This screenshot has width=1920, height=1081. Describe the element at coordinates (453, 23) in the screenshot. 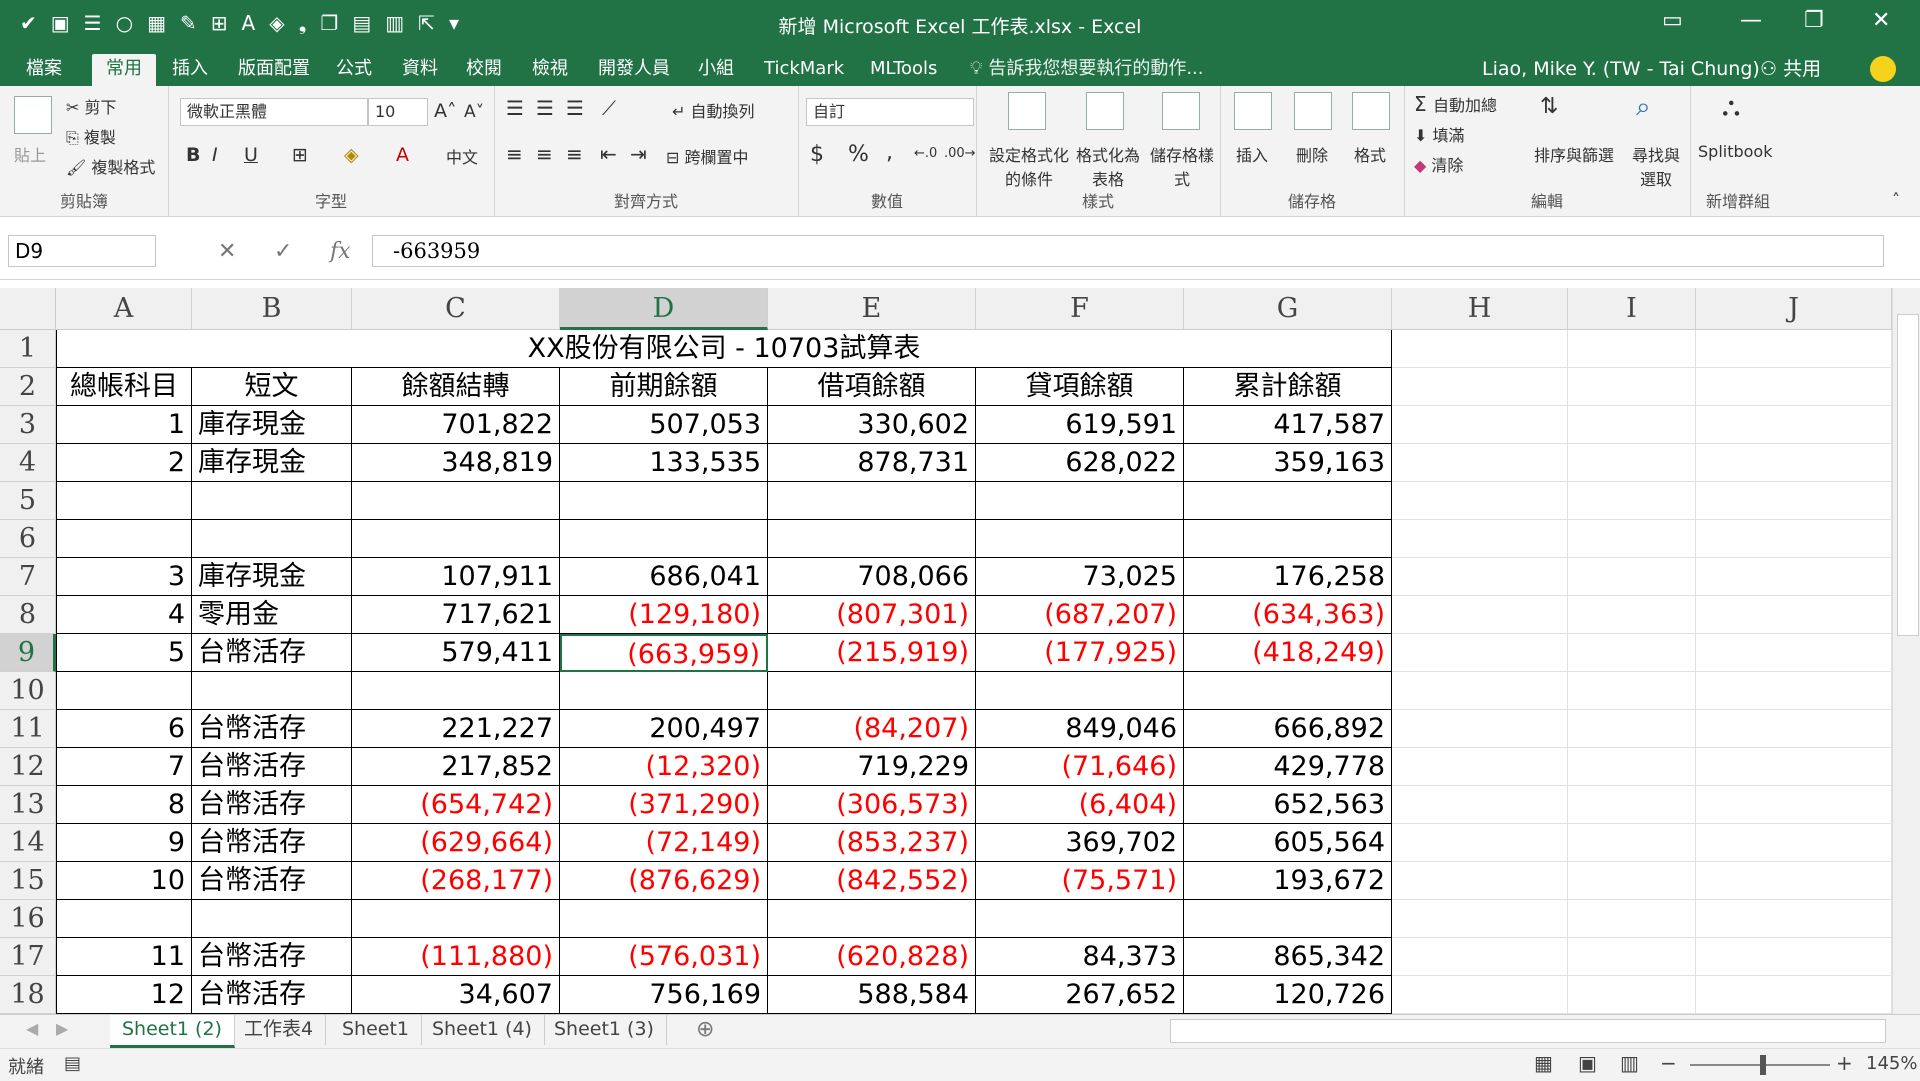

I see `customize-qat-icon: ▾` at that location.